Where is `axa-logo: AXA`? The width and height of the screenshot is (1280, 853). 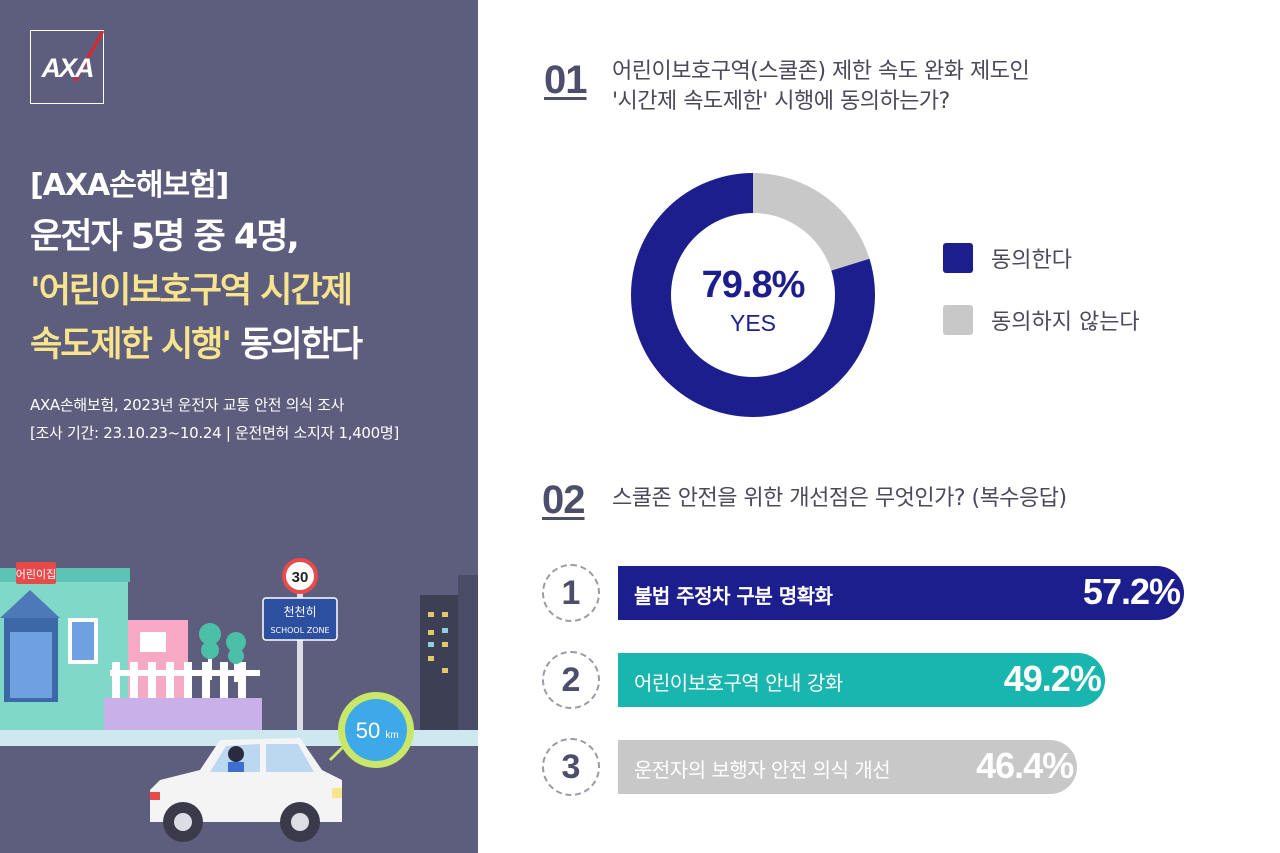
axa-logo: AXA is located at coordinates (67, 67).